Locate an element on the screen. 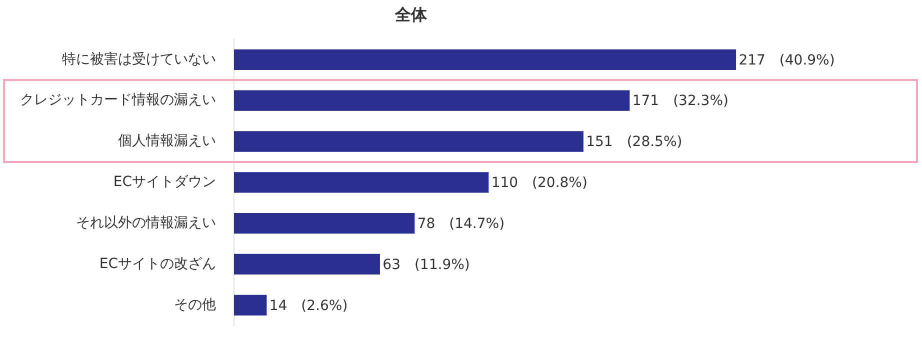 This screenshot has height=344, width=922. data-label: 14 (2.6%) is located at coordinates (308, 306).